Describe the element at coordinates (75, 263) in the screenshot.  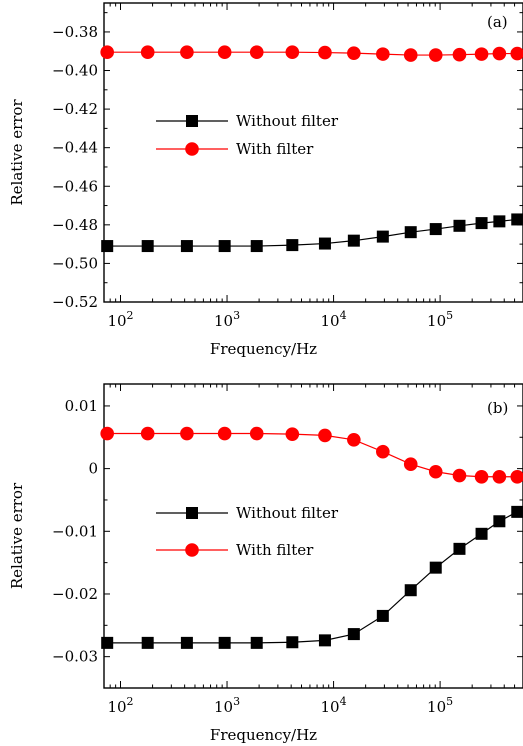
I see `y-tick-label: −0.50` at that location.